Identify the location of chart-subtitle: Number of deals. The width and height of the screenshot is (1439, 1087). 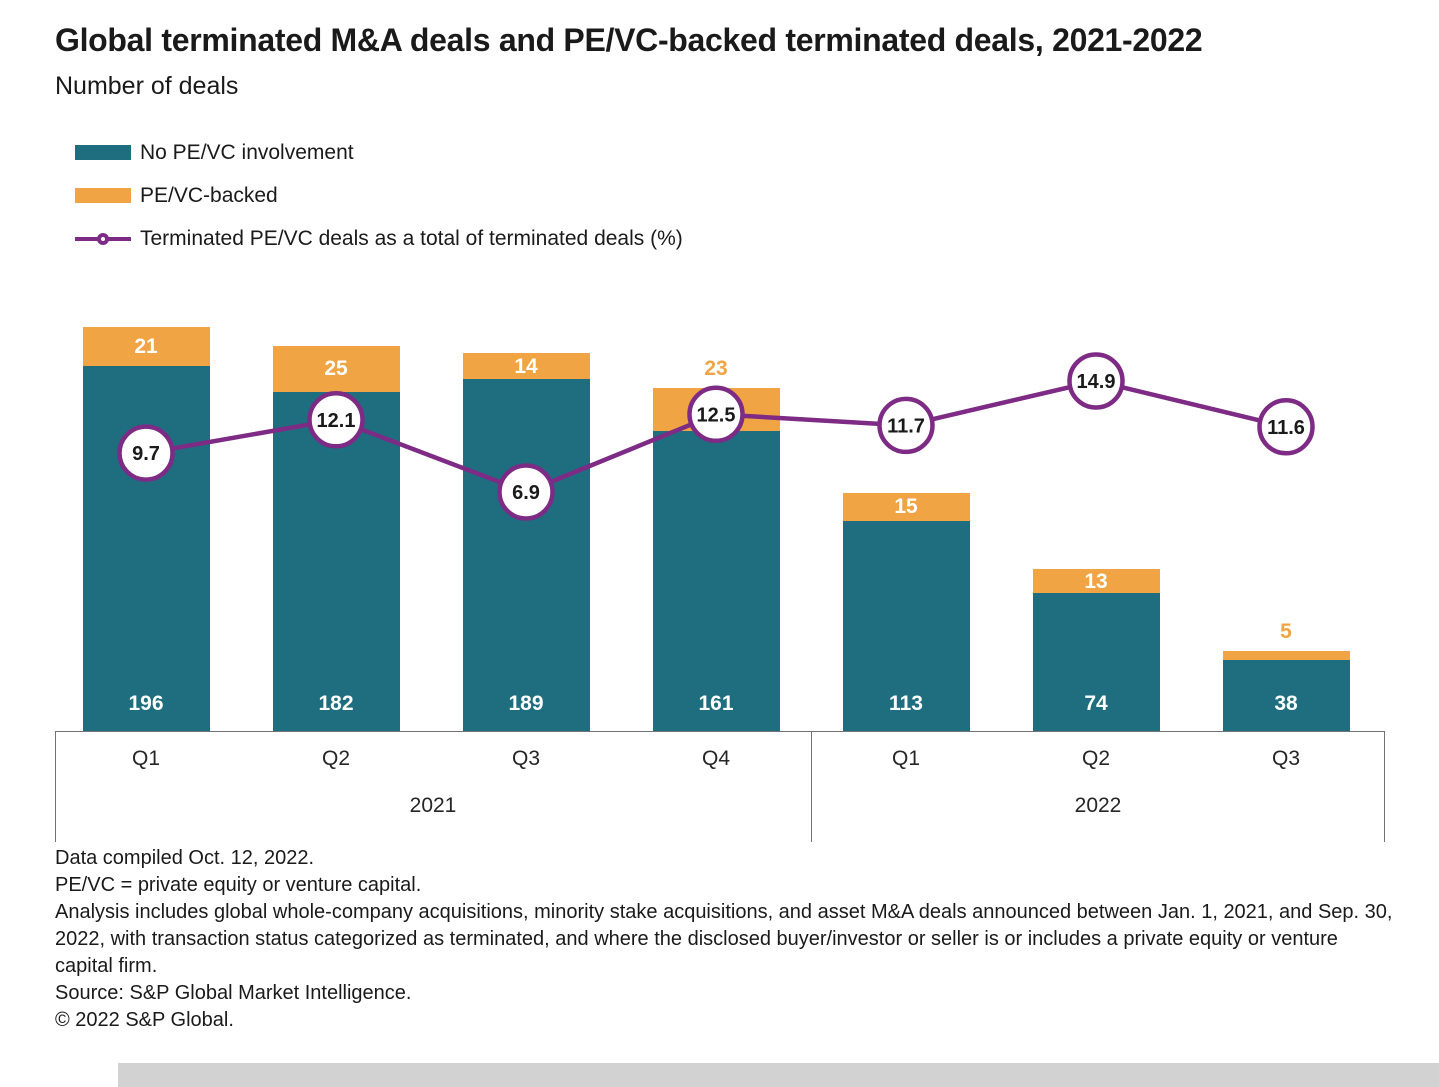
(147, 86).